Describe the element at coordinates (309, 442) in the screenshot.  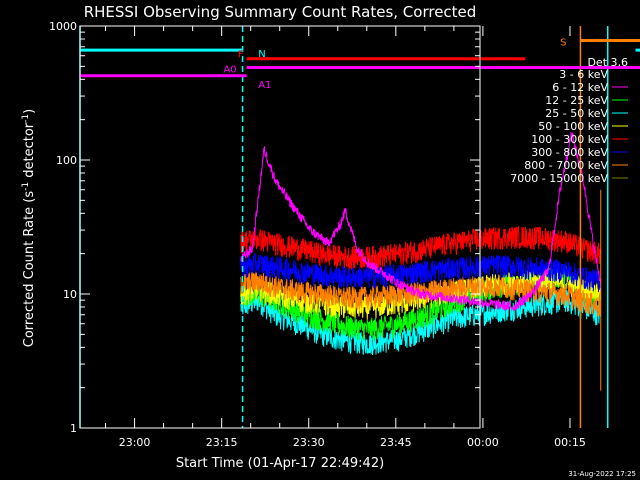
I see `x-tick-label: 23:30` at that location.